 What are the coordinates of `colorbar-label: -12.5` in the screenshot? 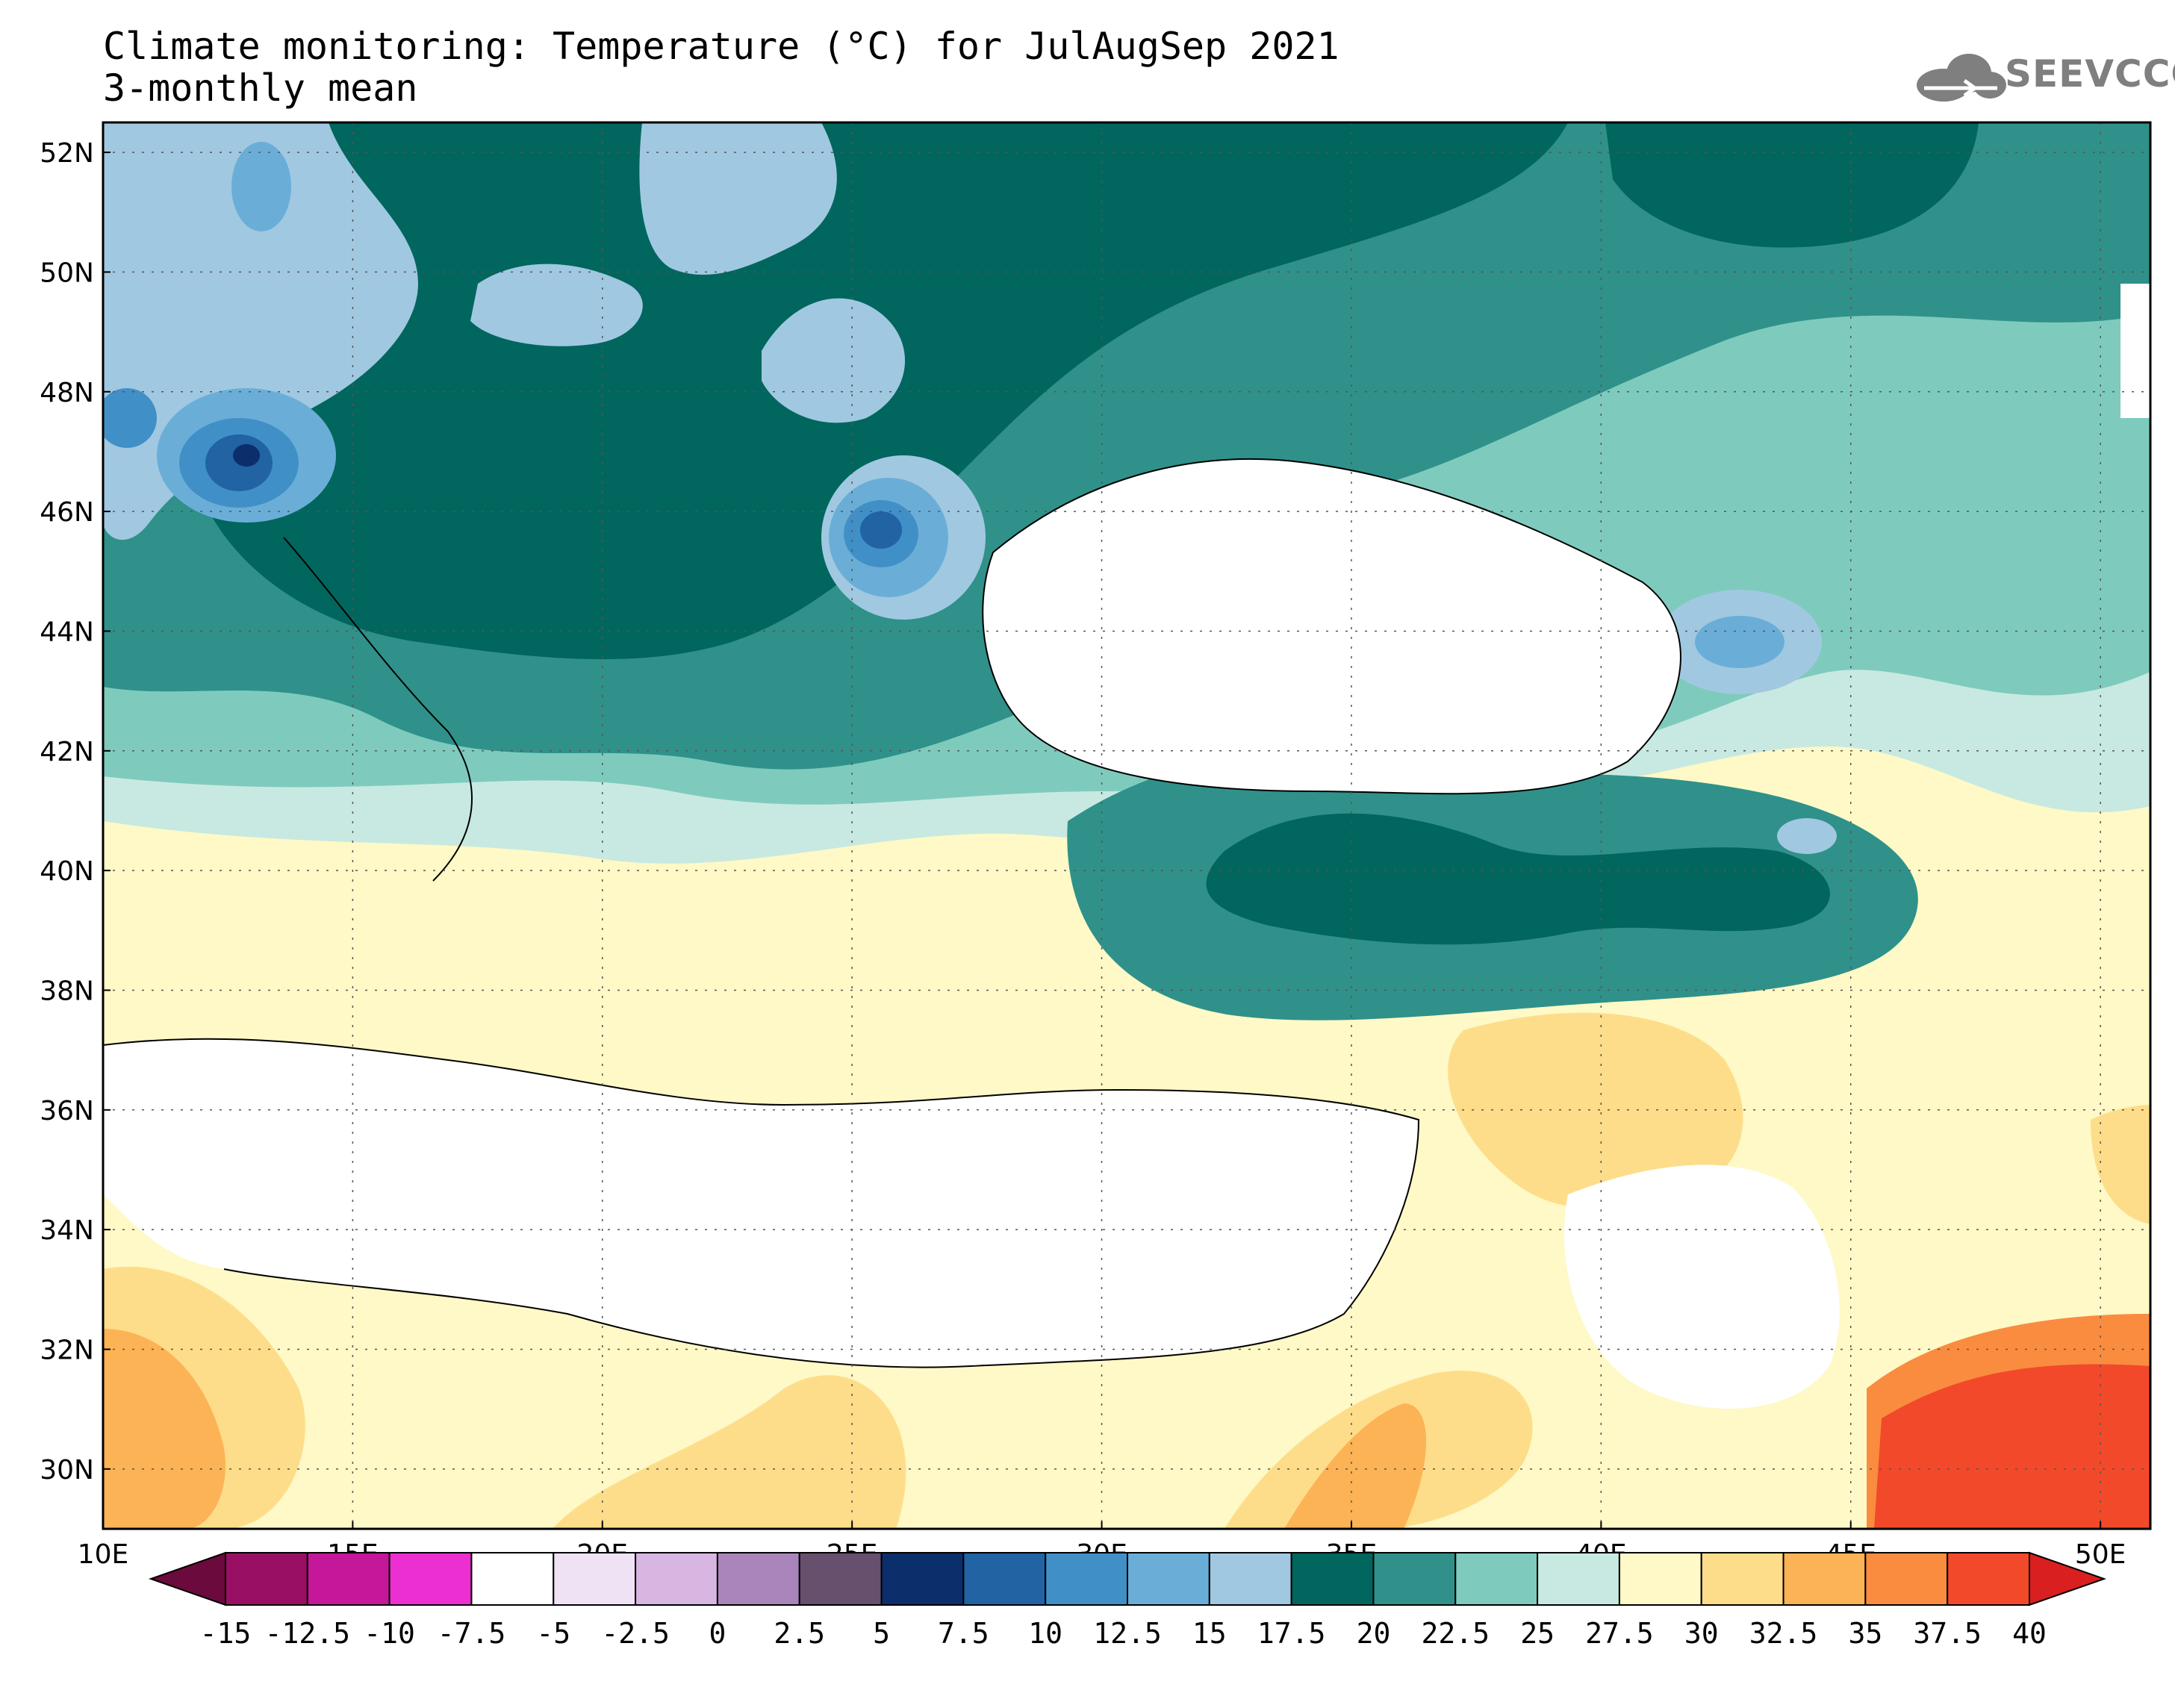 It's located at (307, 1633).